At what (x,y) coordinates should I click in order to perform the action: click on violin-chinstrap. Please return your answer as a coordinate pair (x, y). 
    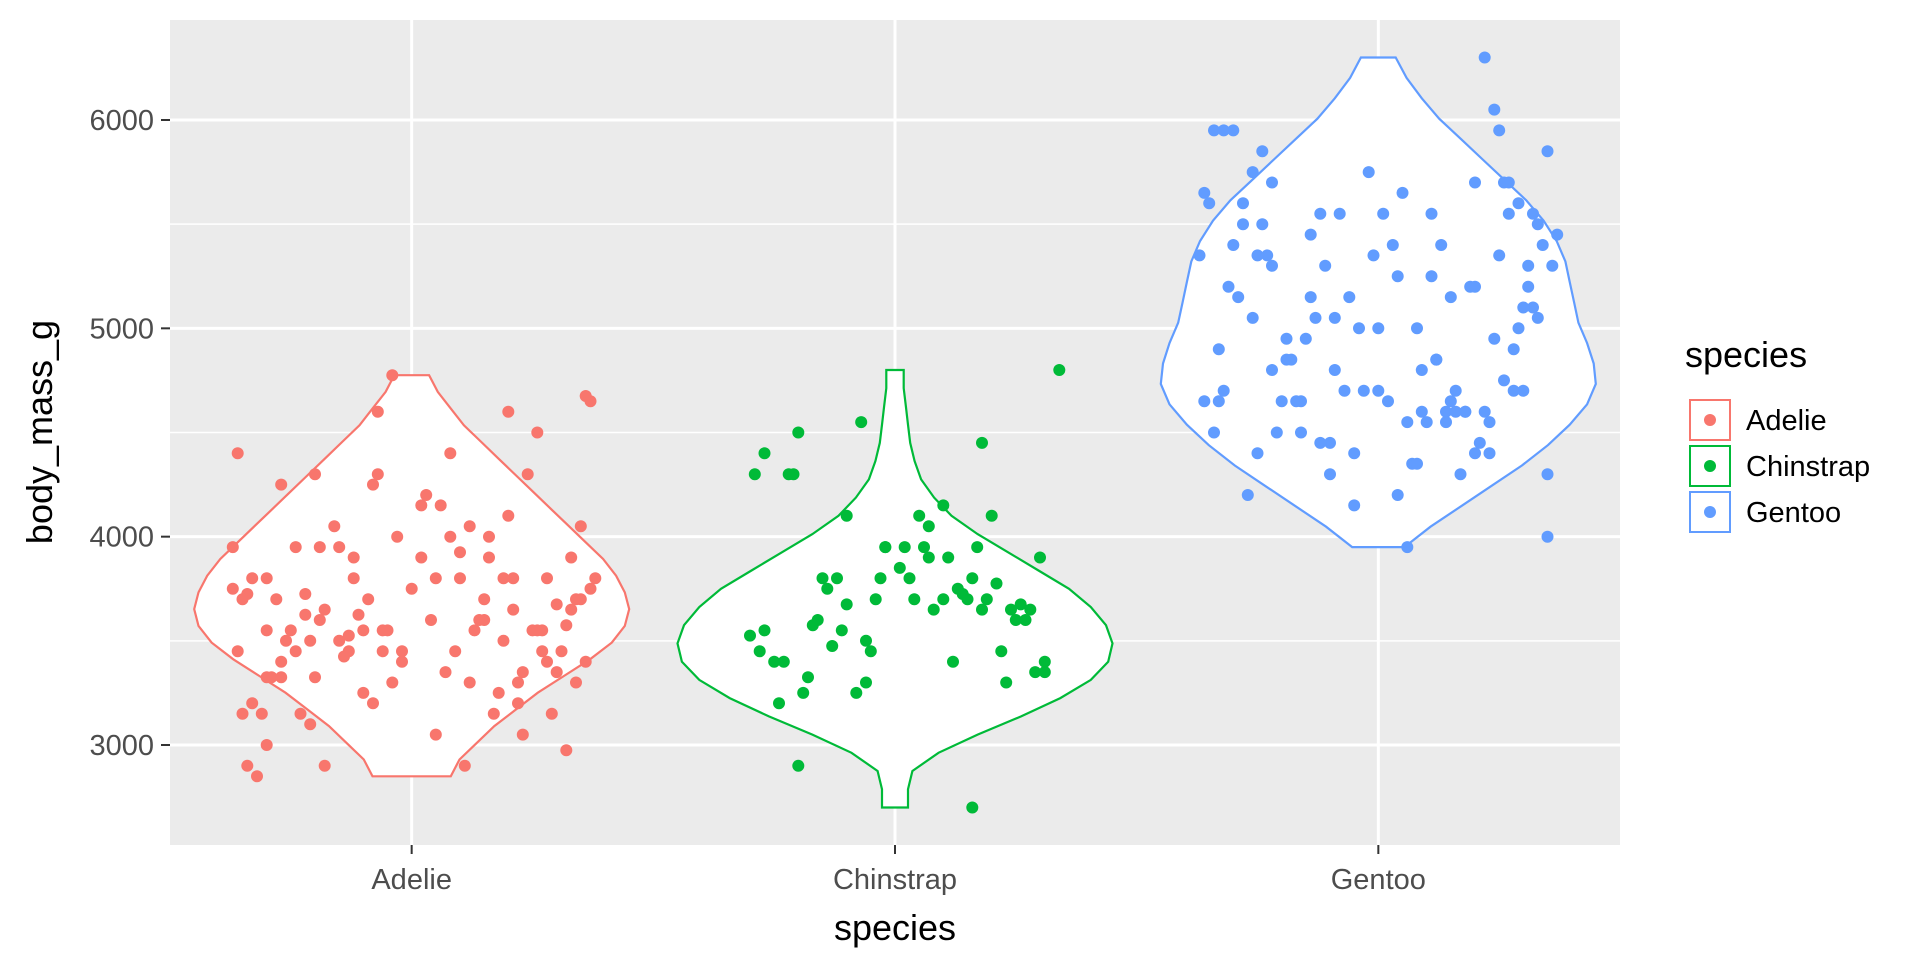
    Looking at the image, I should click on (895, 588).